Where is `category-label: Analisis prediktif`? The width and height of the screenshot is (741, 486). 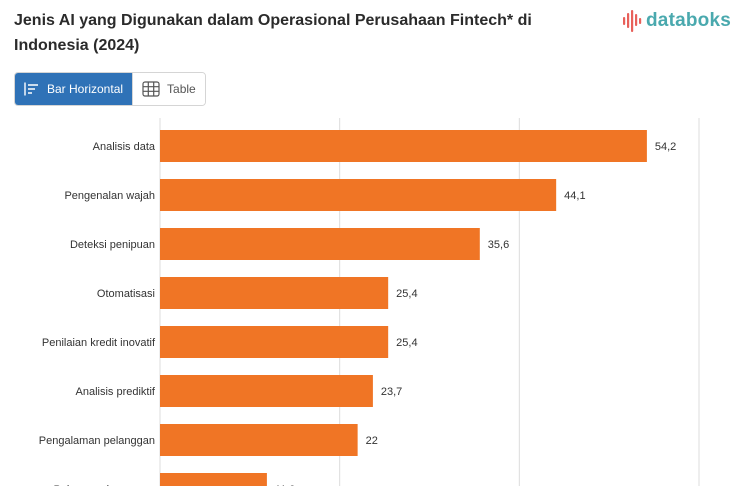
category-label: Analisis prediktif is located at coordinates (116, 392).